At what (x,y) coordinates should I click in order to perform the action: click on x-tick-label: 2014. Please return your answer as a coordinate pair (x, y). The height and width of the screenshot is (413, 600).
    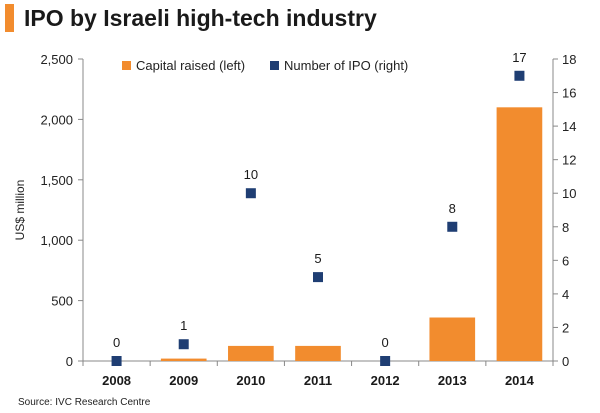
    Looking at the image, I should click on (520, 380).